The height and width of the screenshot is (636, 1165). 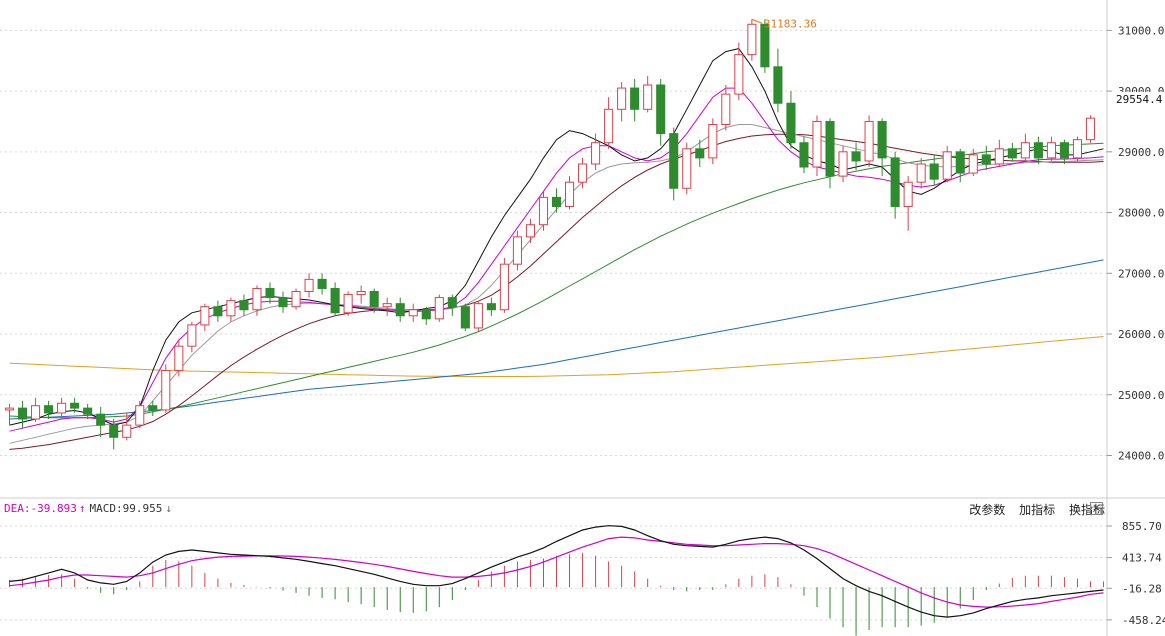 I want to click on macd-axis-ticks: 855.70 413.74 -16.28 -458.24, so click(x=1136, y=573).